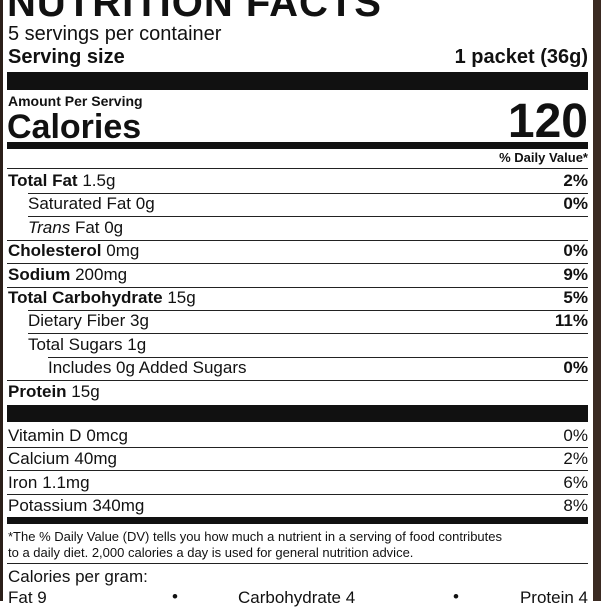  I want to click on vitamin-name: Calcium, so click(39, 459).